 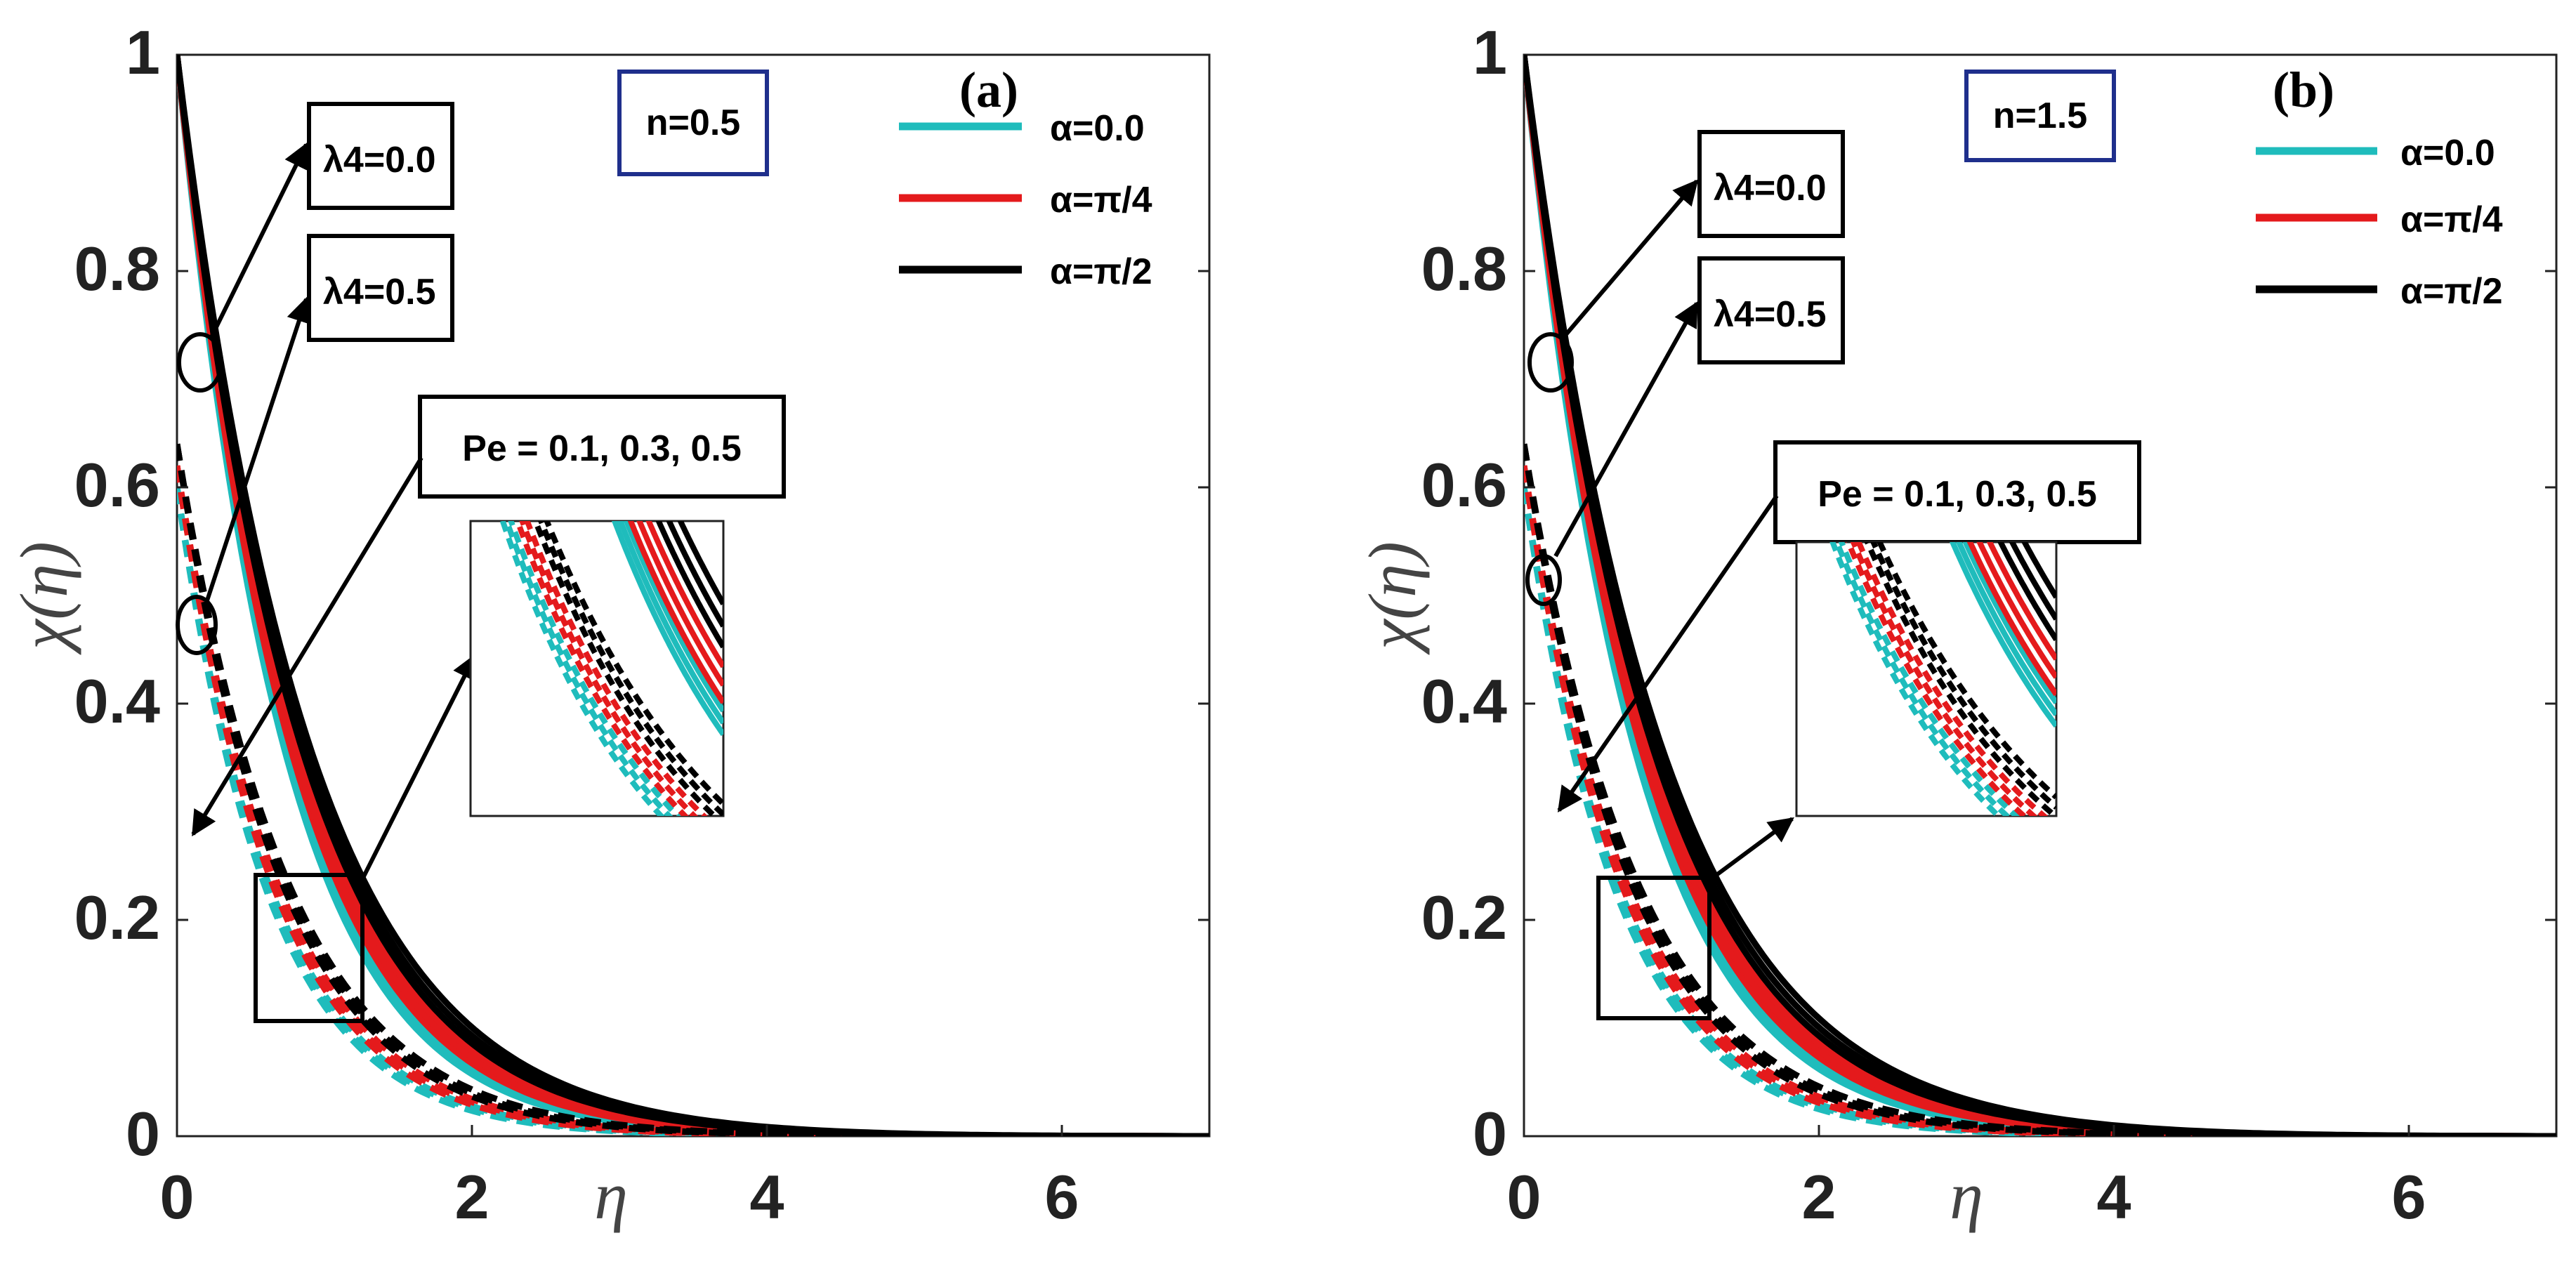 What do you see at coordinates (988, 90) in the screenshot?
I see `panel-label: (a)` at bounding box center [988, 90].